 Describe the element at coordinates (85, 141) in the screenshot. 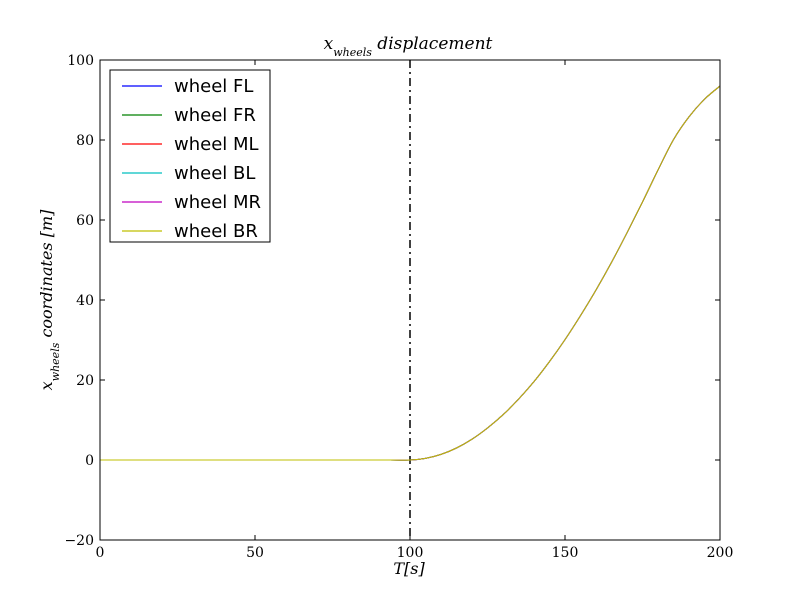

I see `y-tick-label: 80` at that location.